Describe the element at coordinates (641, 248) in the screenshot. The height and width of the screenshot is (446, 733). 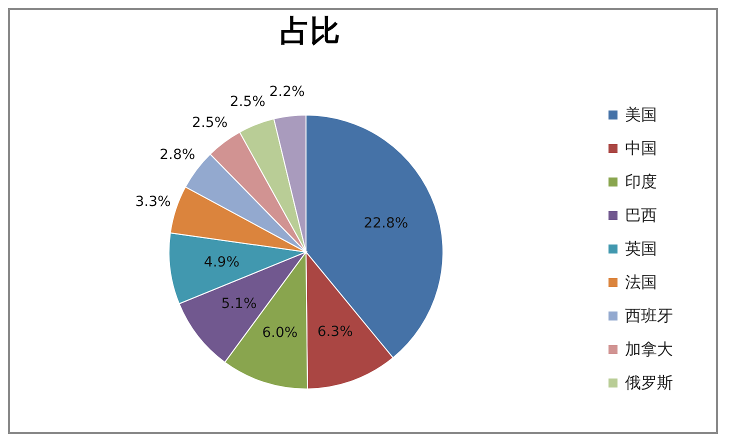
I see `legend-label: 英国` at that location.